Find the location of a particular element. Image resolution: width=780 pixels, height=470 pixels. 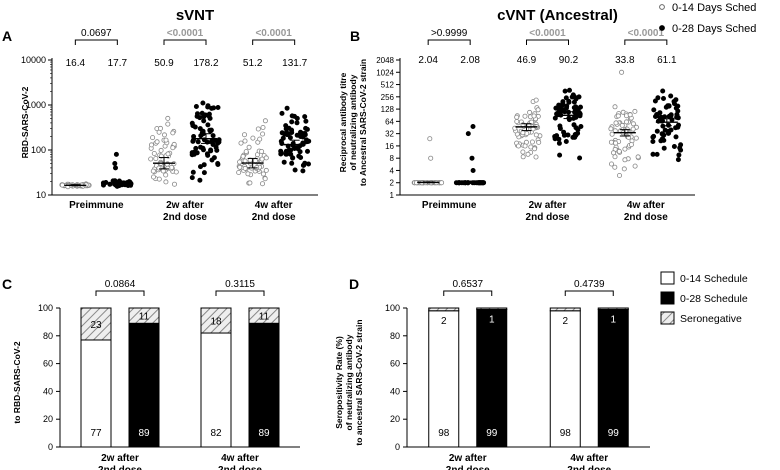

y-tick-label: 60 is located at coordinates (48, 364).